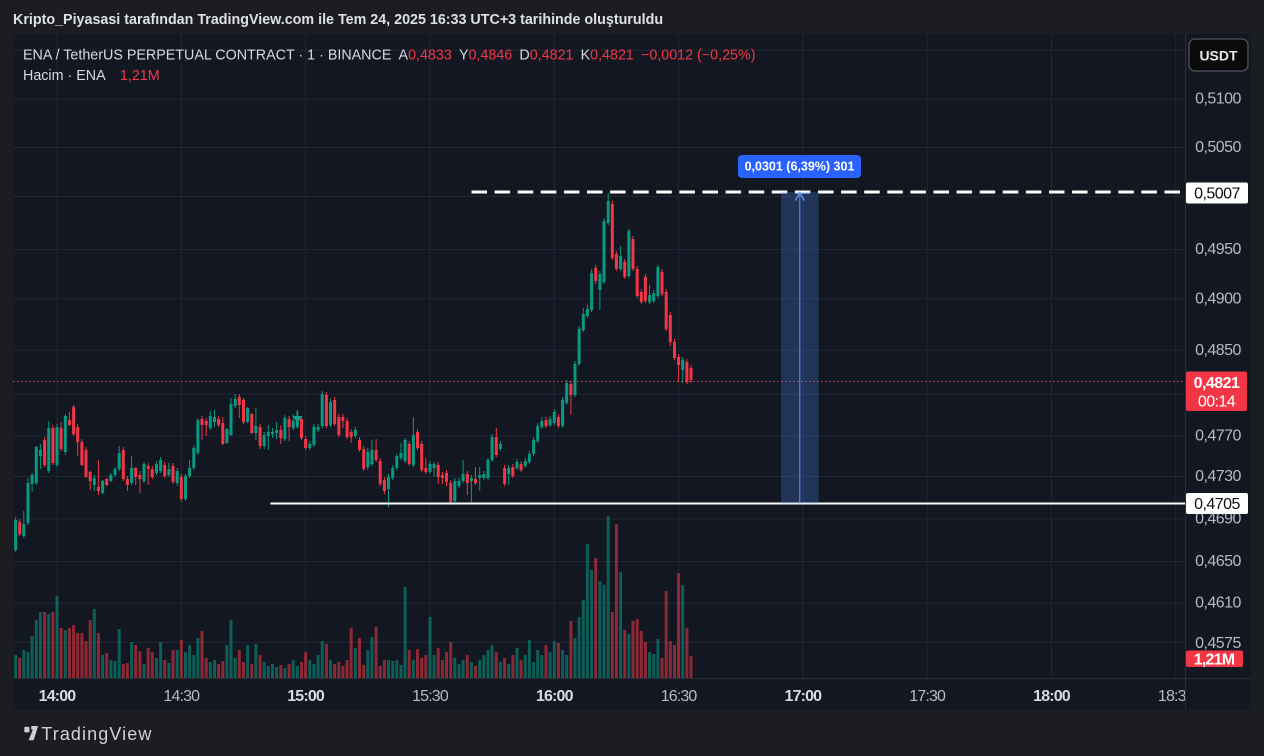  I want to click on svg-text: 0,4900, so click(1218, 298).